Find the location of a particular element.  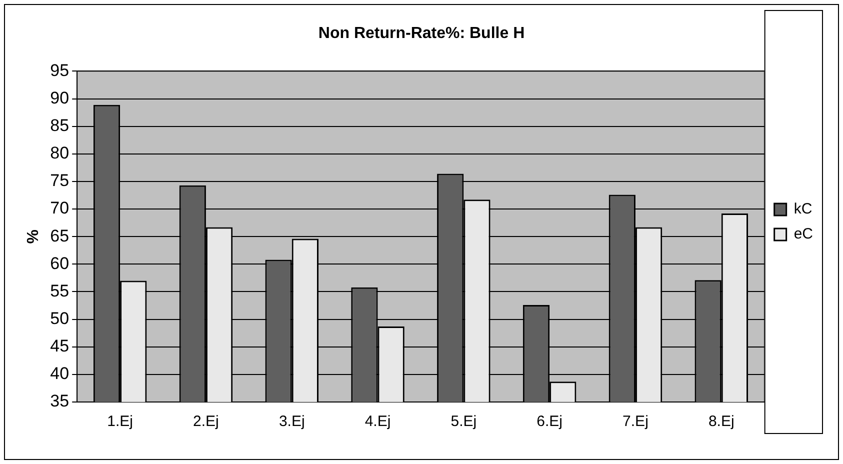

y-tick-label: 55 is located at coordinates (60, 290).